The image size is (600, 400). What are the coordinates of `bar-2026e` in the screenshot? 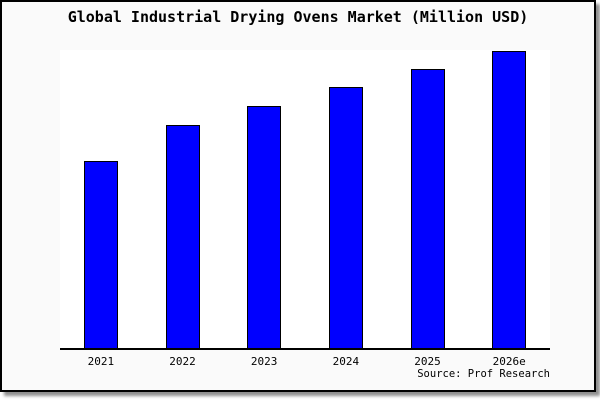 It's located at (509, 199).